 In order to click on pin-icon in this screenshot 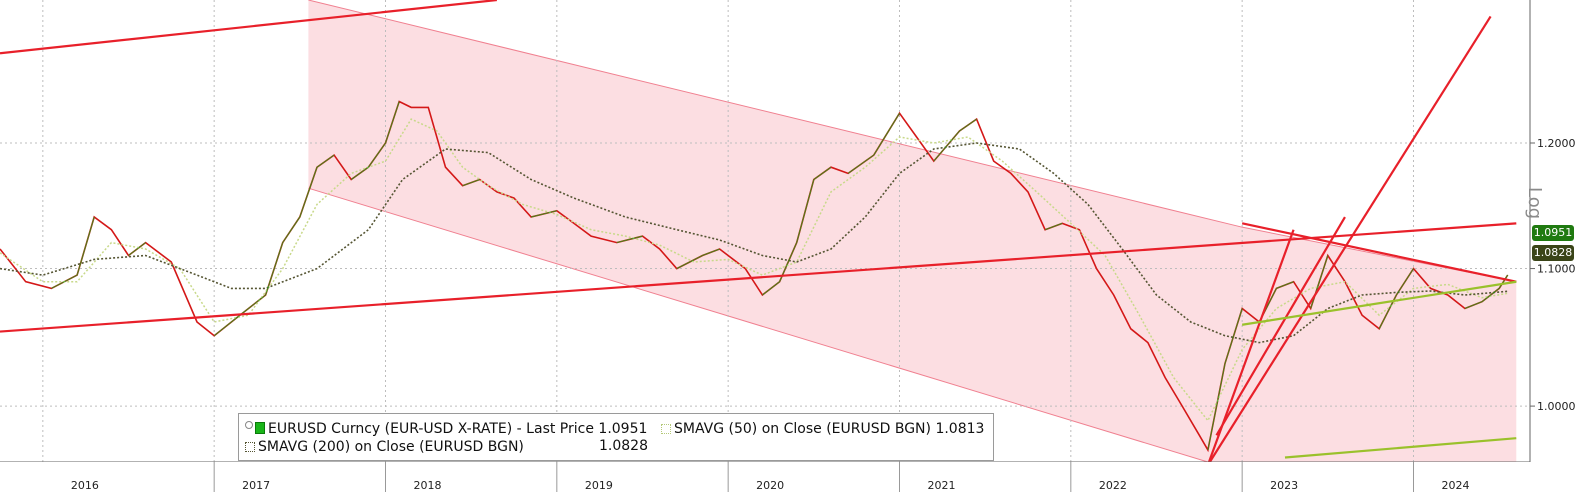, I will do `click(249, 425)`.